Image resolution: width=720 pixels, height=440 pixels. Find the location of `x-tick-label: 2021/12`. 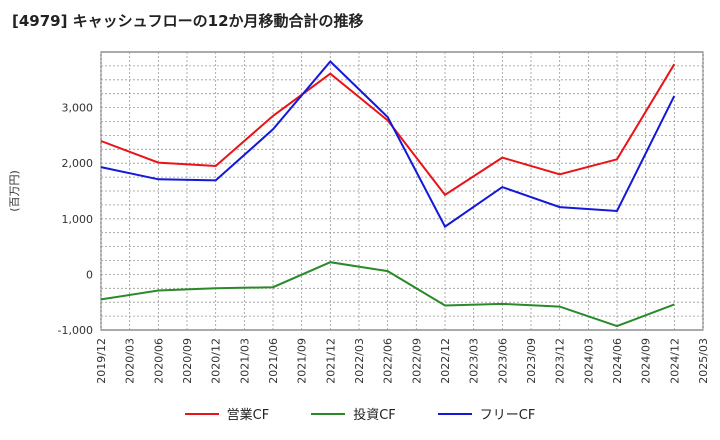

x-tick-label: 2021/12 is located at coordinates (330, 361).